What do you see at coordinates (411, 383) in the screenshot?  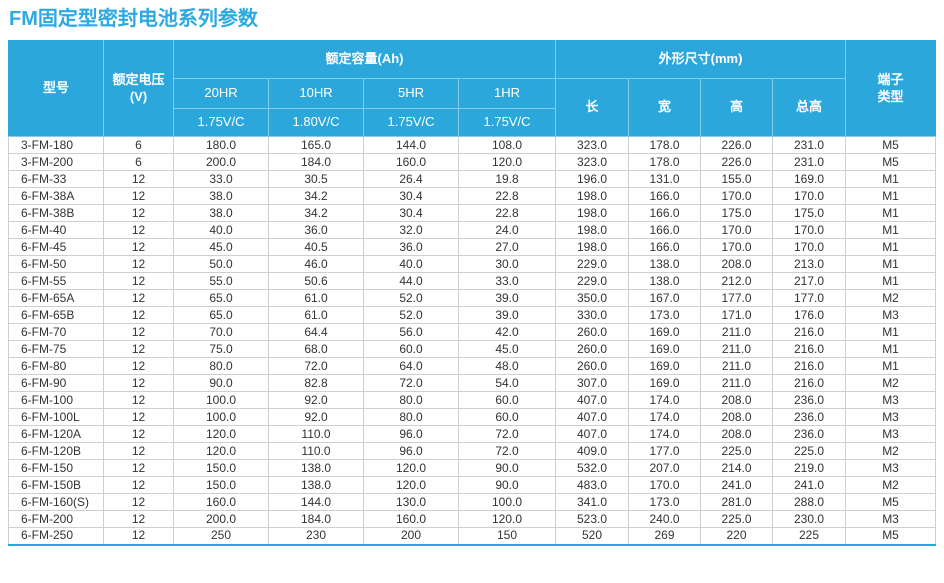 I see `capacity-5hr-cell: 72.0` at bounding box center [411, 383].